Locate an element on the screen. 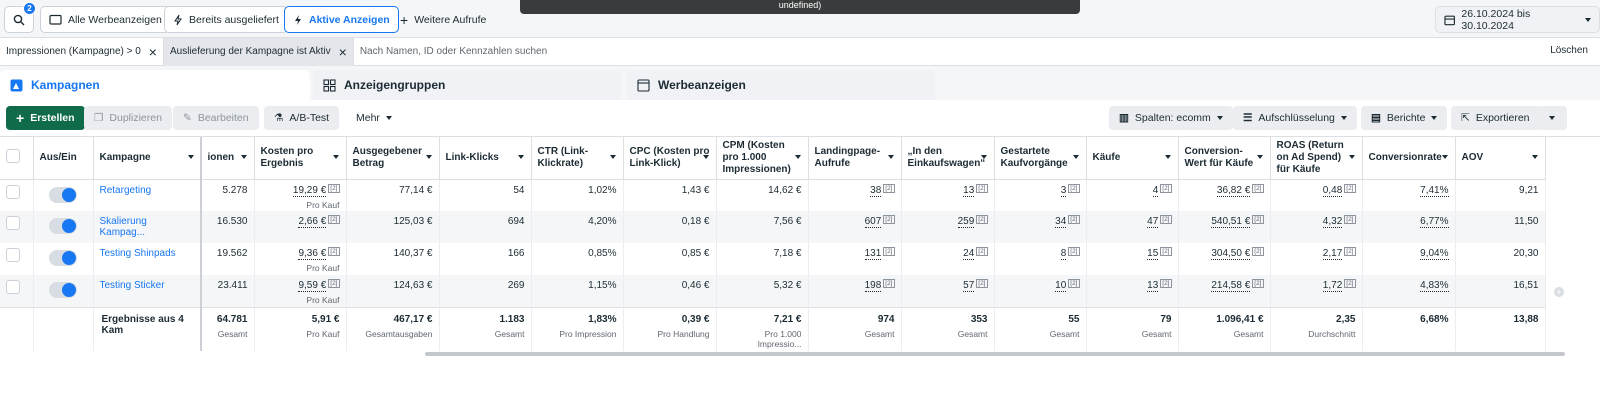  campaign-name-link: Retargeting is located at coordinates (125, 190).